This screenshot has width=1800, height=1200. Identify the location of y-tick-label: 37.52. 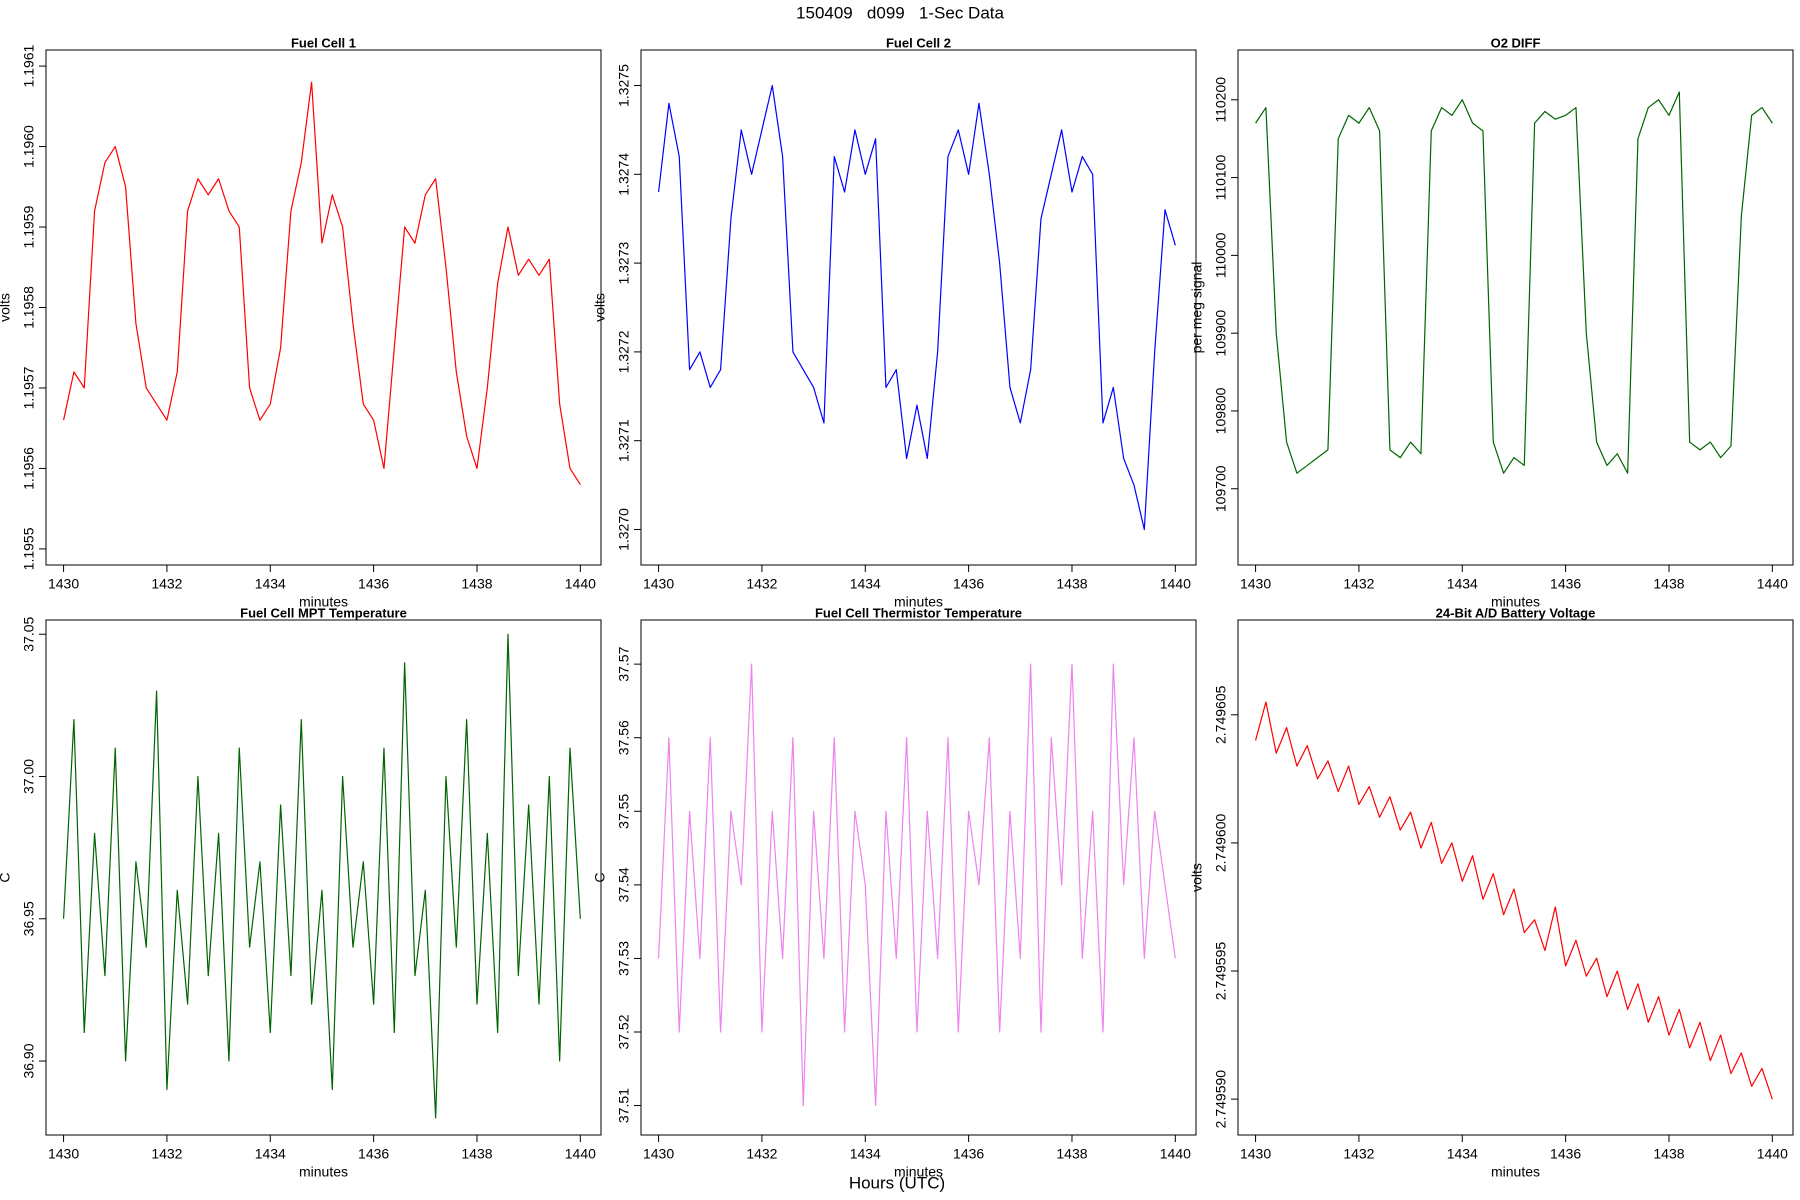
(624, 1031).